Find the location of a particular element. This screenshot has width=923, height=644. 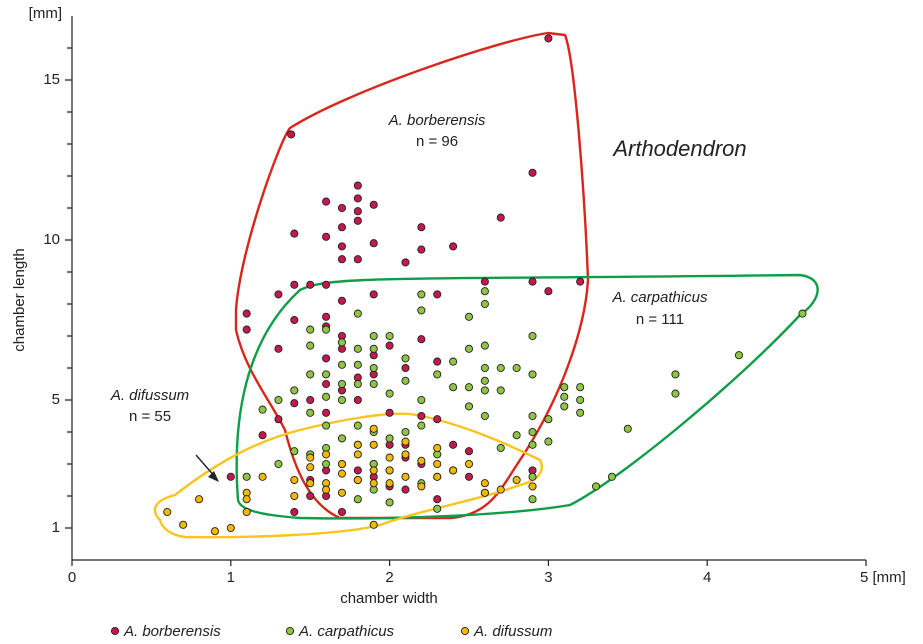

y-axis-label: chamber length is located at coordinates (19, 299).